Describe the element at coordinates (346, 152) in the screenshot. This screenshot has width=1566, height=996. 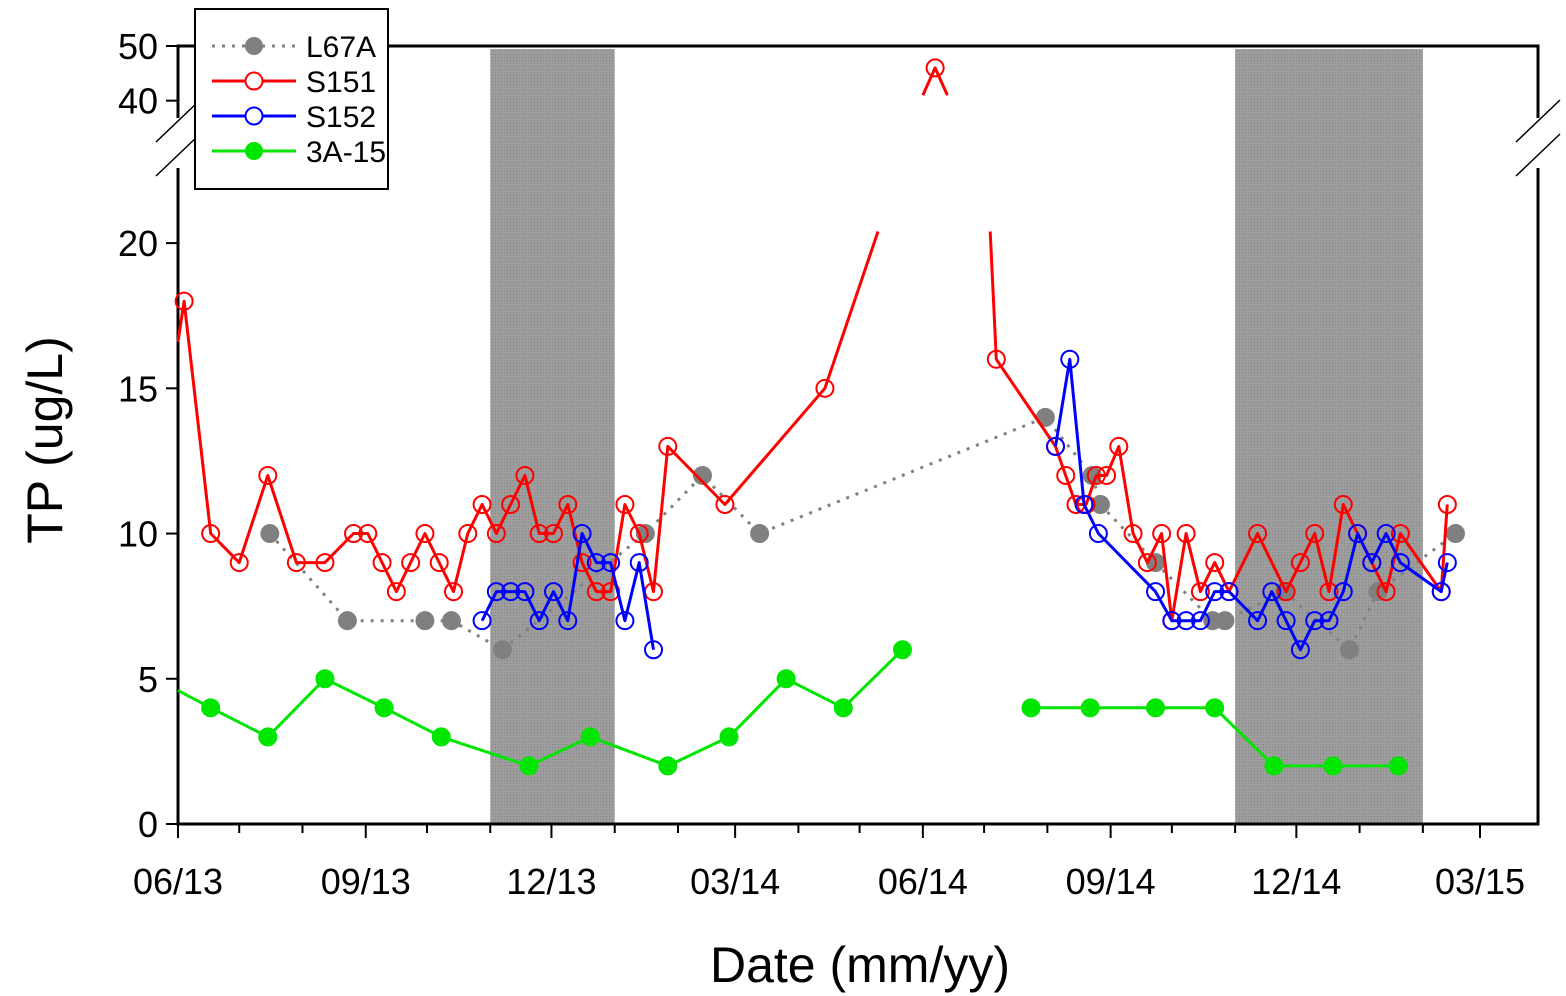
I see `legend-label-3a-15: 3A-15` at that location.